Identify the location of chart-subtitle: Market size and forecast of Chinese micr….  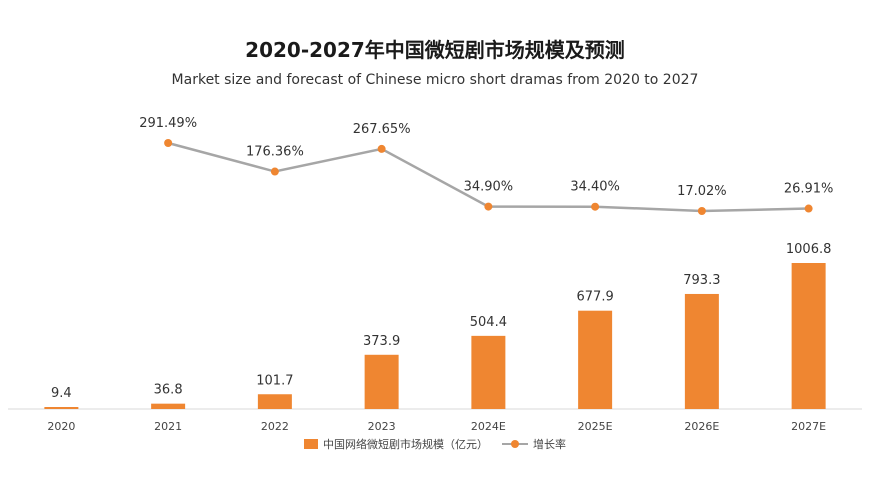
(435, 80).